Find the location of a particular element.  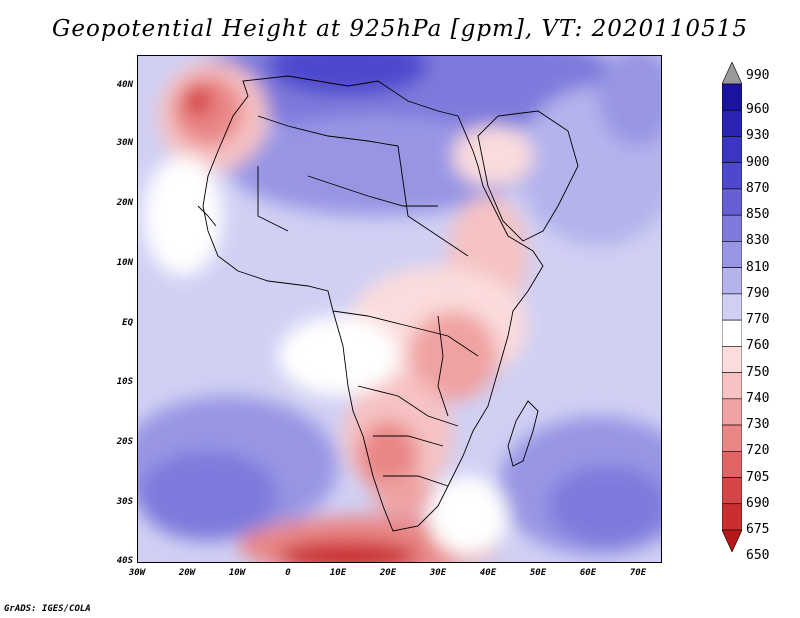

lat-label-40n: 40N is located at coordinates (124, 85).